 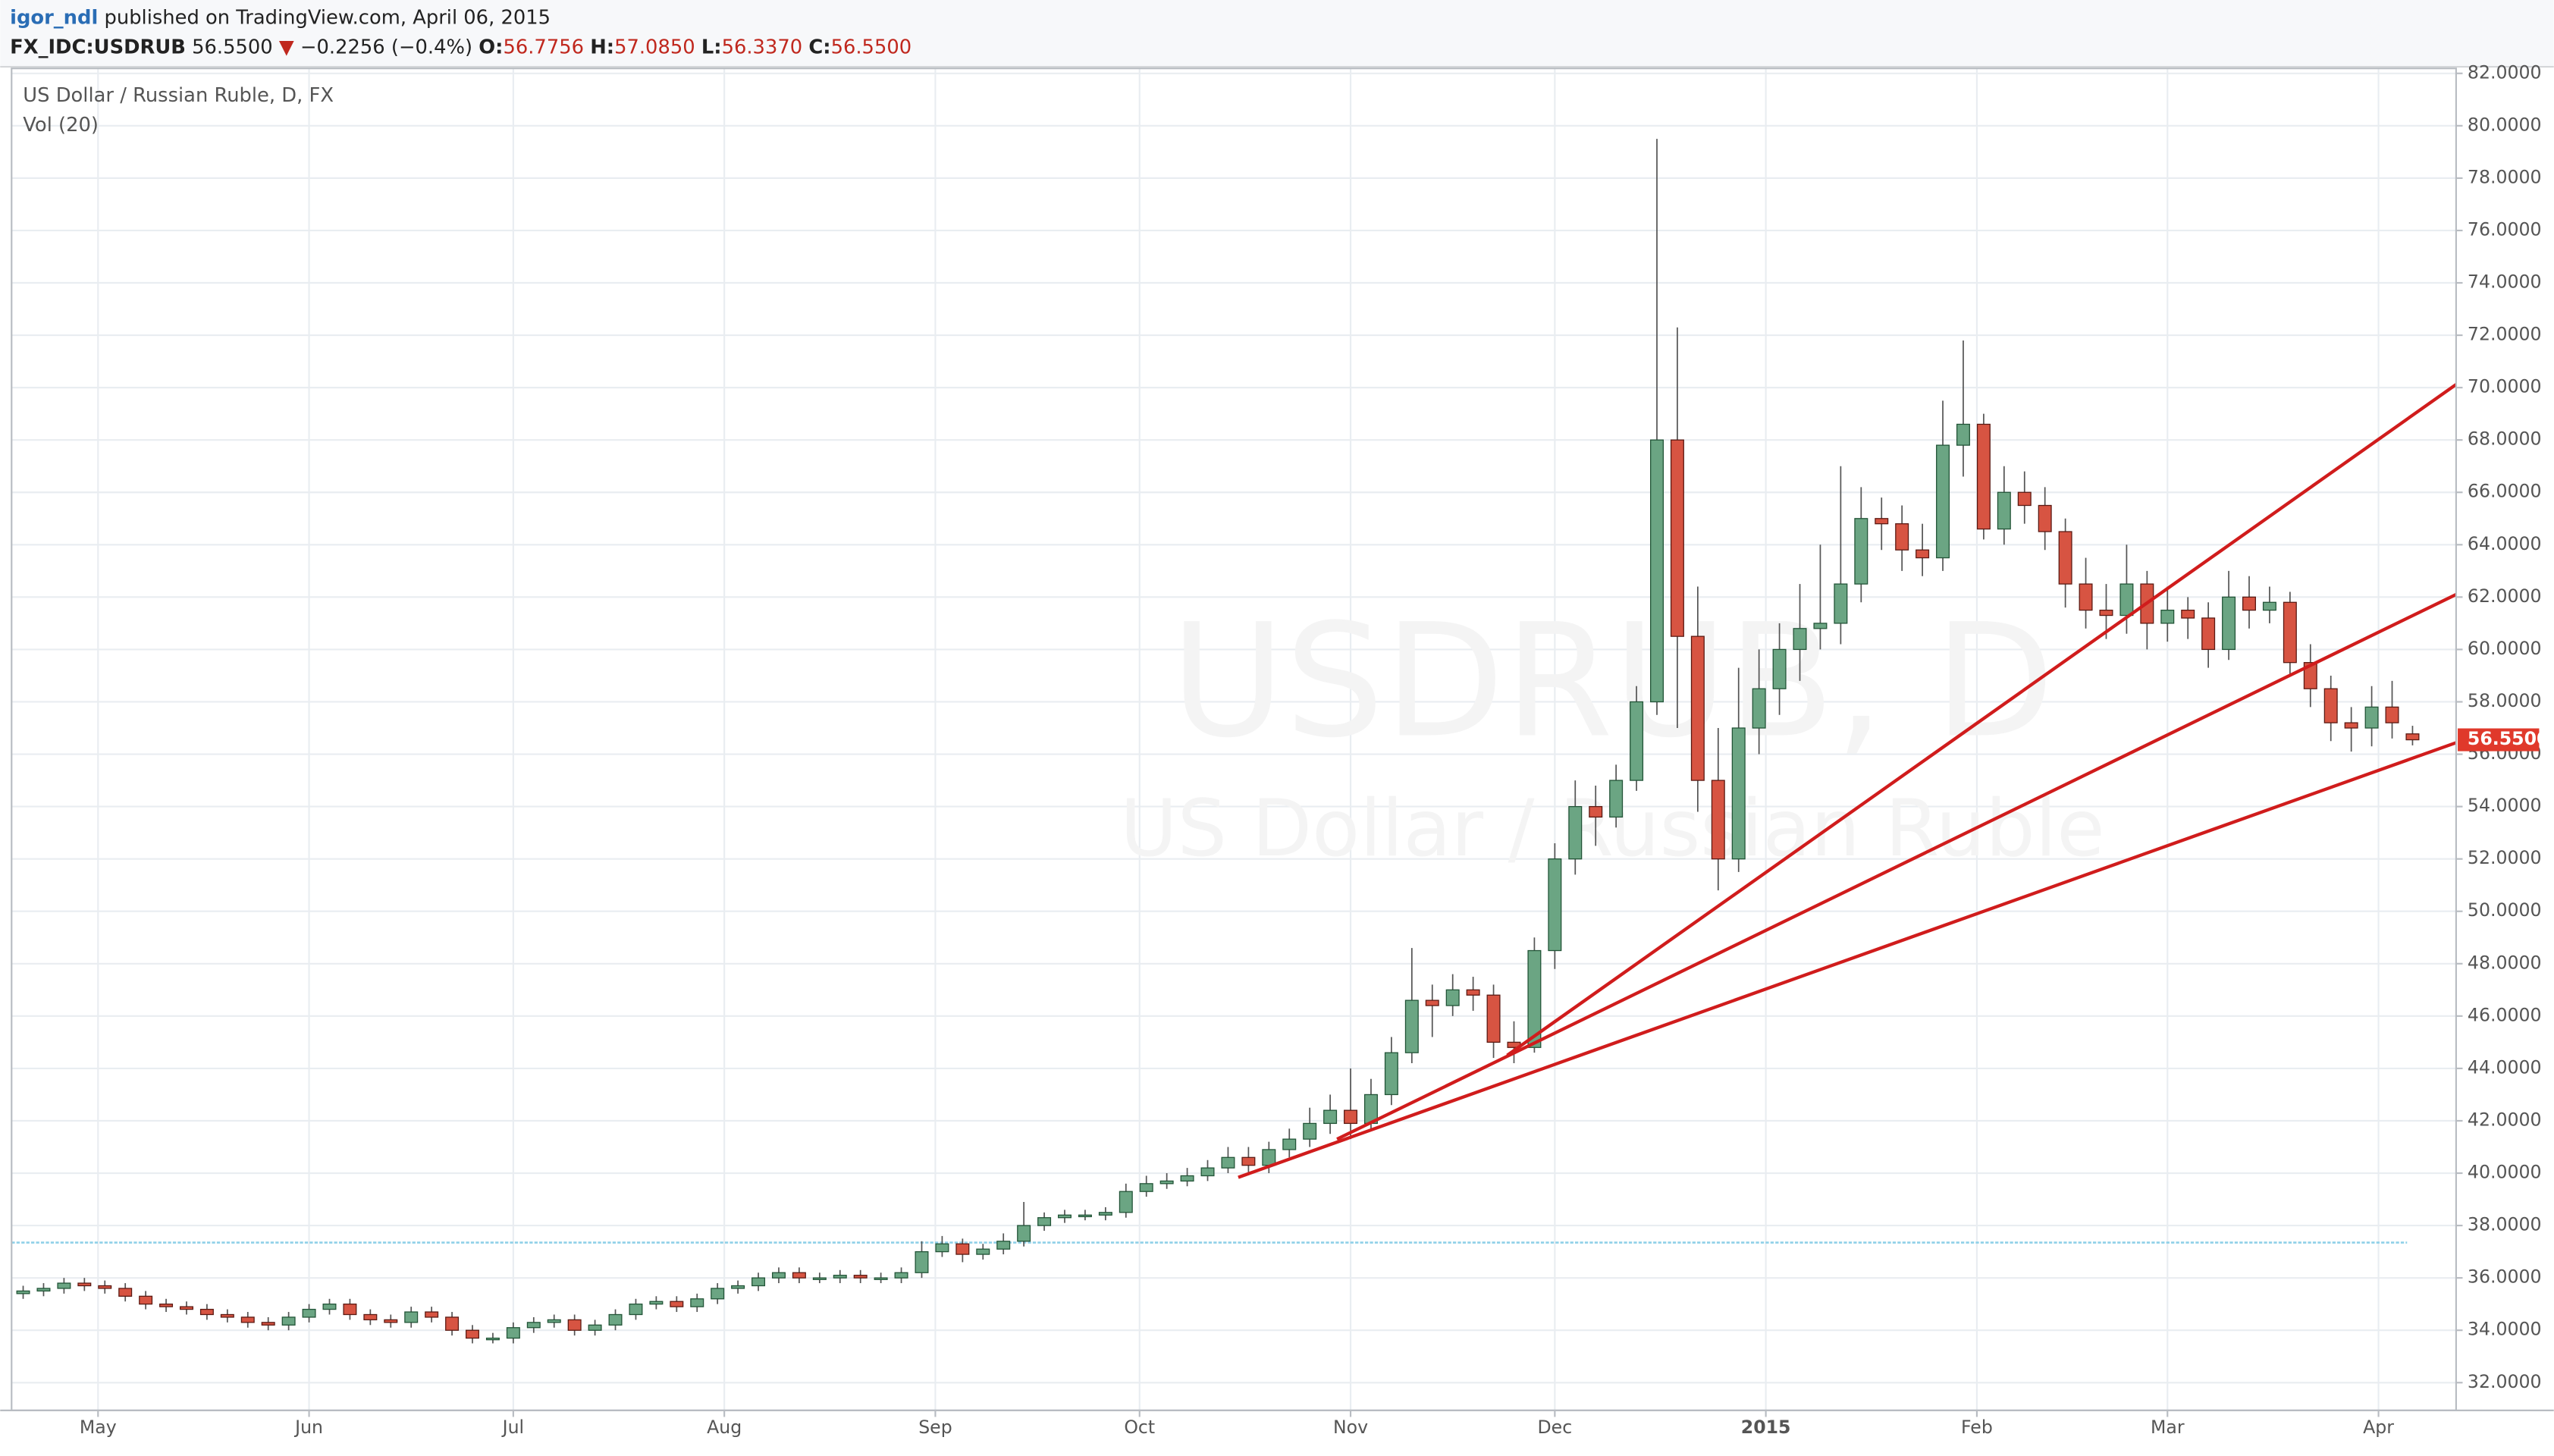 What do you see at coordinates (1977, 1427) in the screenshot?
I see `x-tick-label: Feb` at bounding box center [1977, 1427].